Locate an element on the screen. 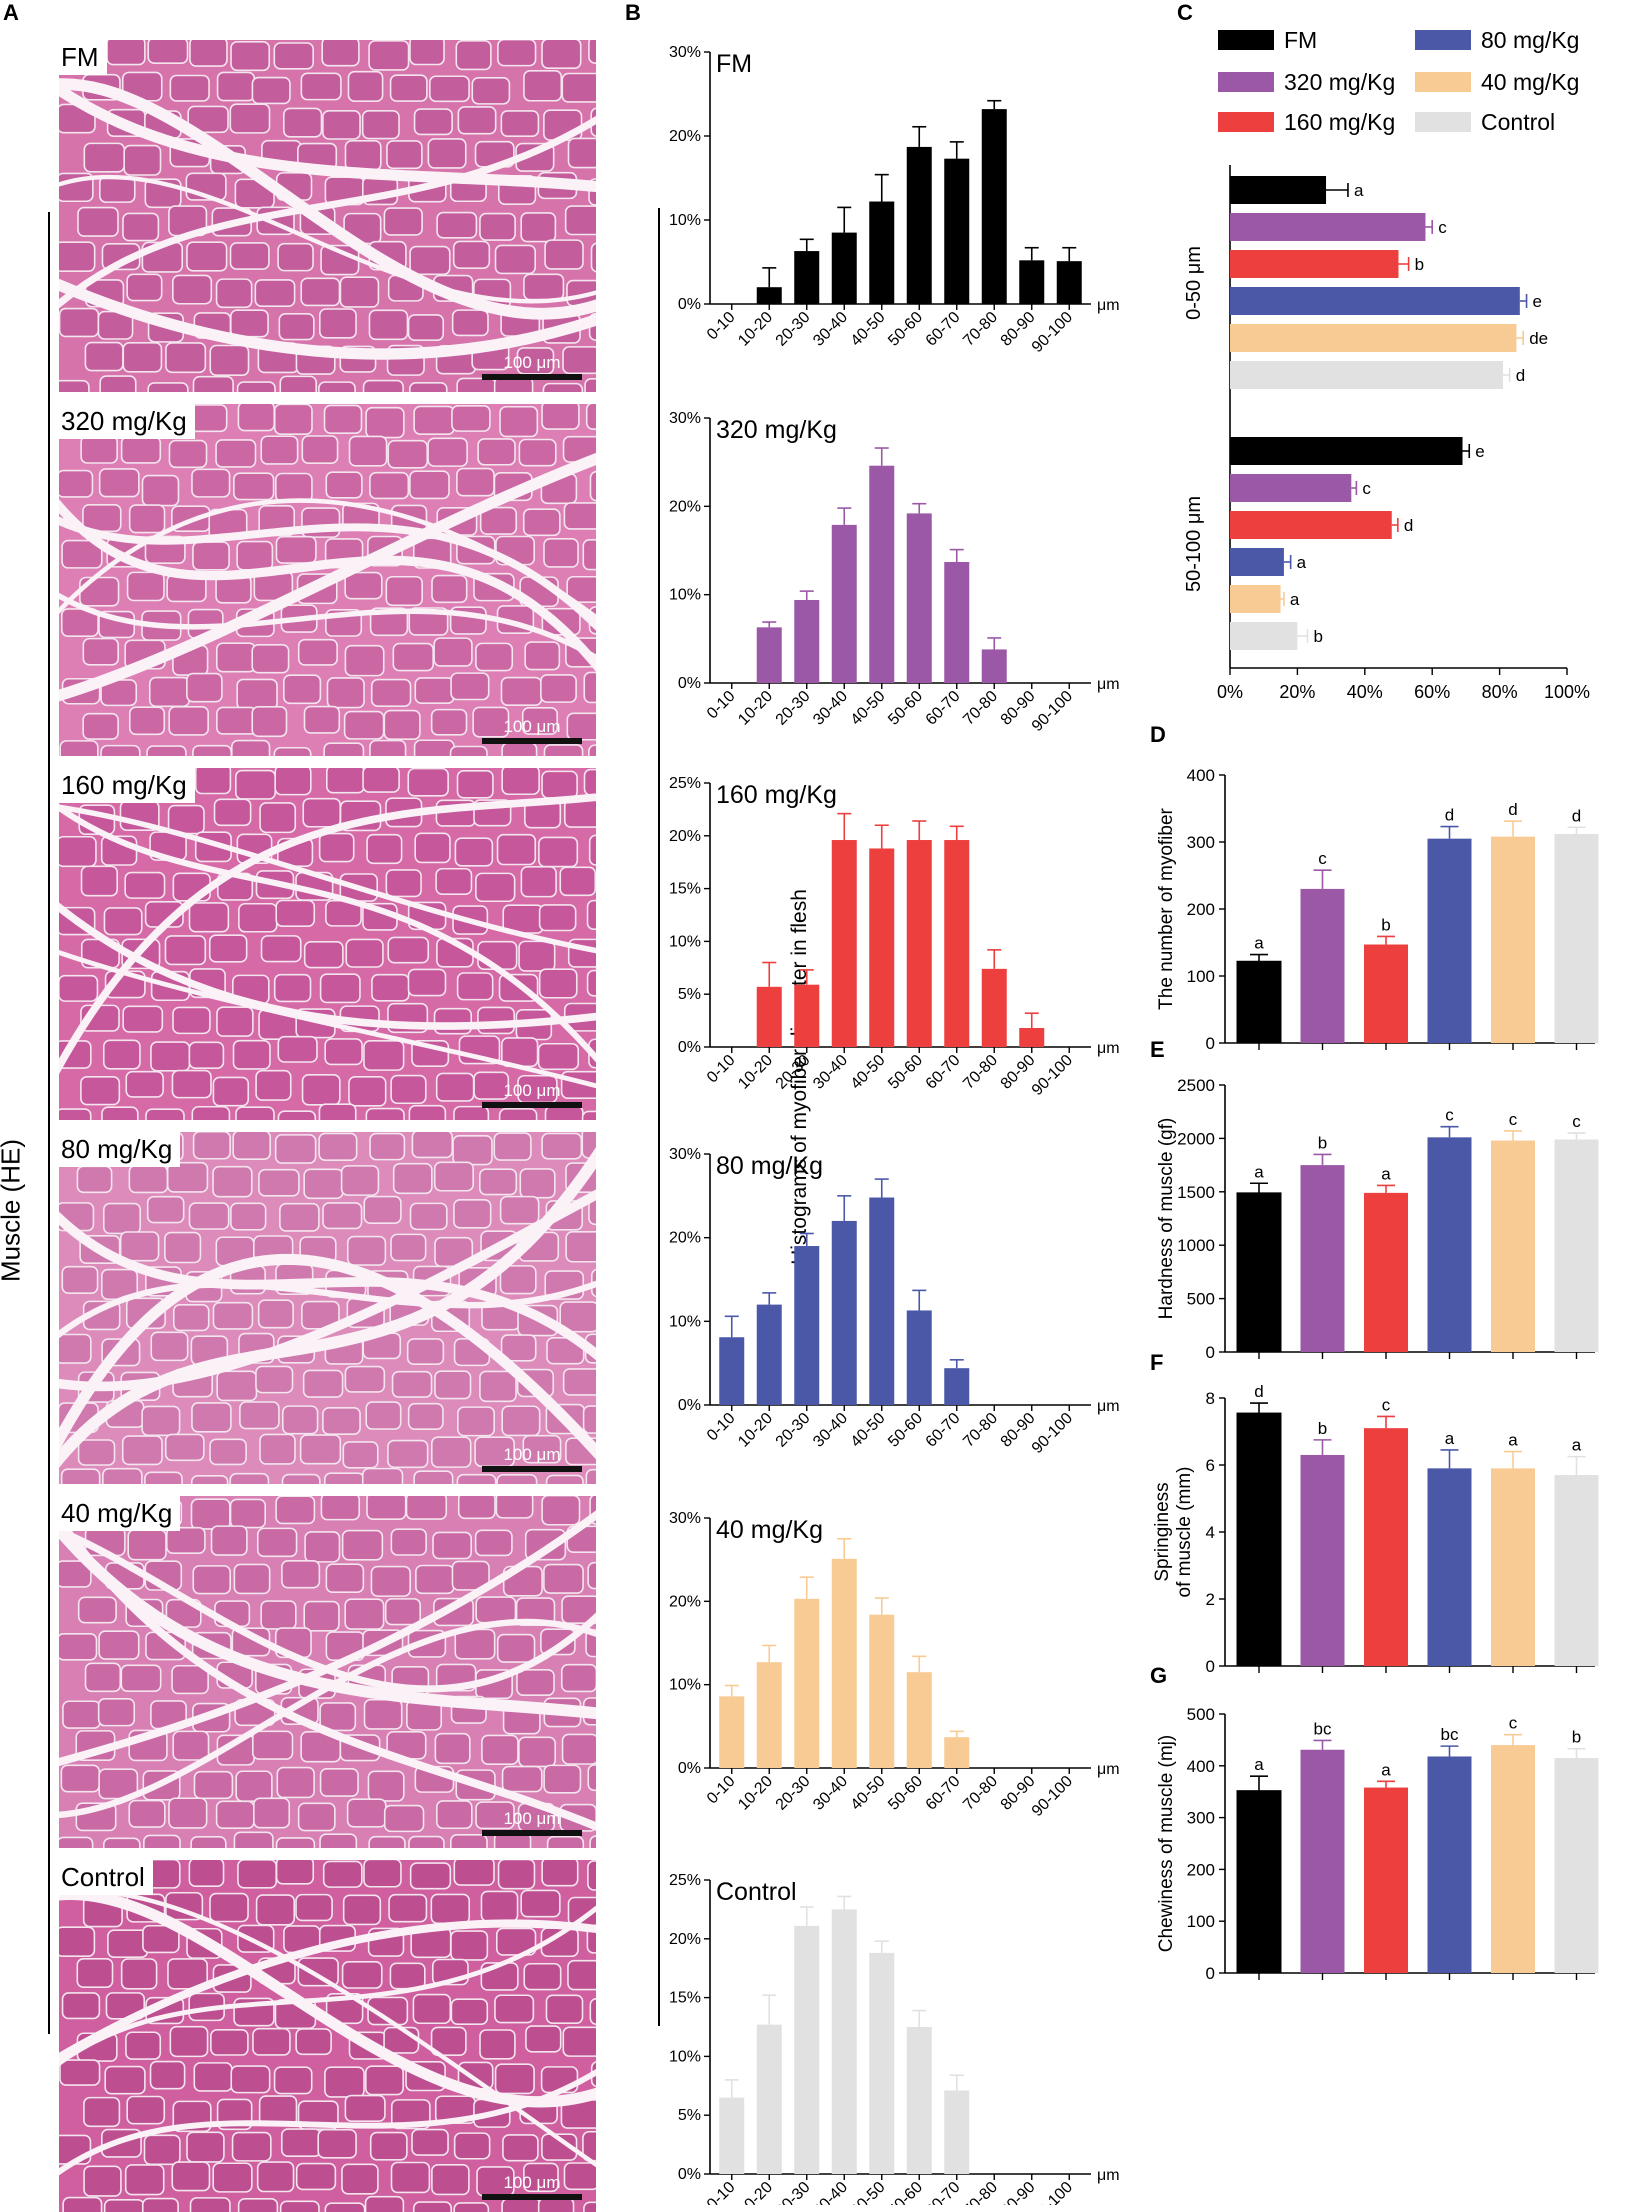  hist-x-tick-label: 30-40 is located at coordinates (830, 708).